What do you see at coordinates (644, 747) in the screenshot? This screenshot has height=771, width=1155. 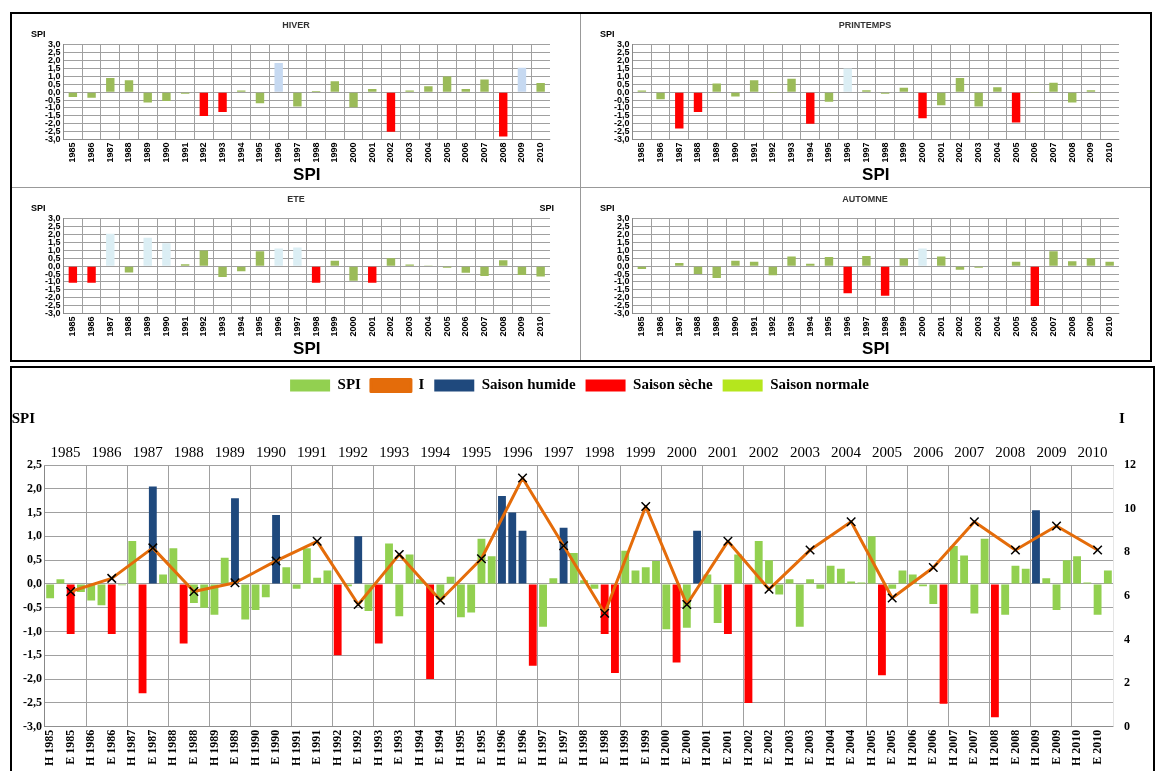 I see `x-tick-label: E 1999` at bounding box center [644, 747].